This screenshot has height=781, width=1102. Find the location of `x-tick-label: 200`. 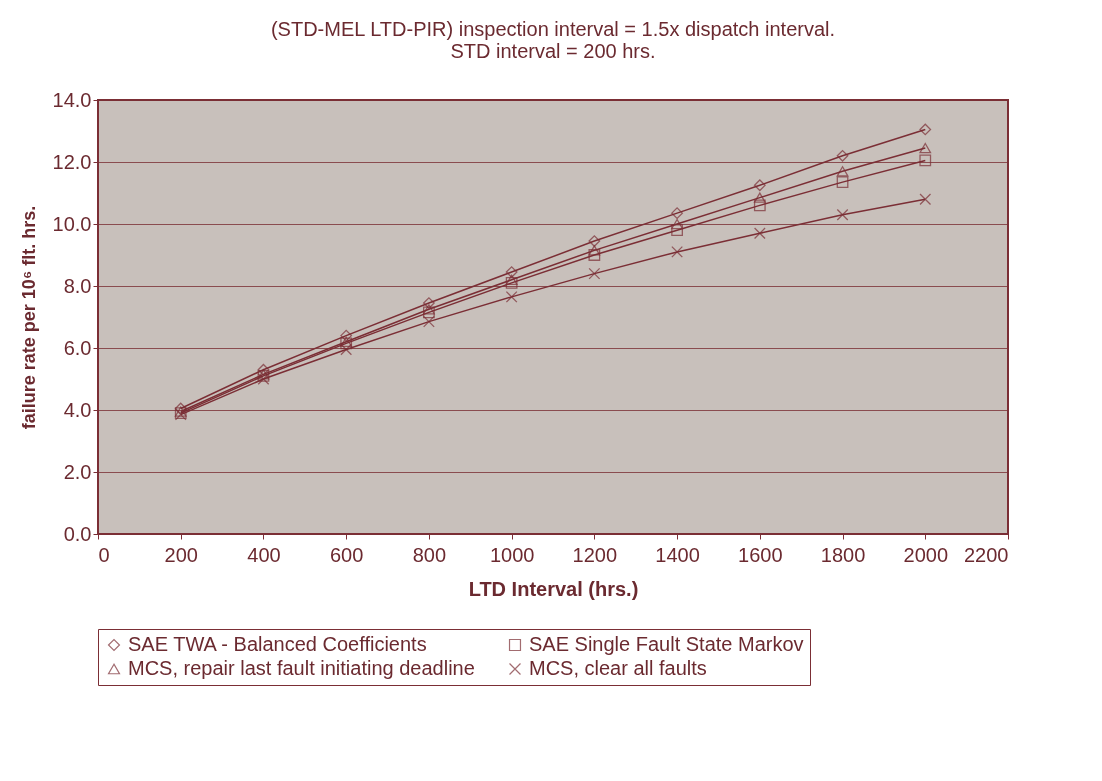

x-tick-label: 200 is located at coordinates (181, 554).